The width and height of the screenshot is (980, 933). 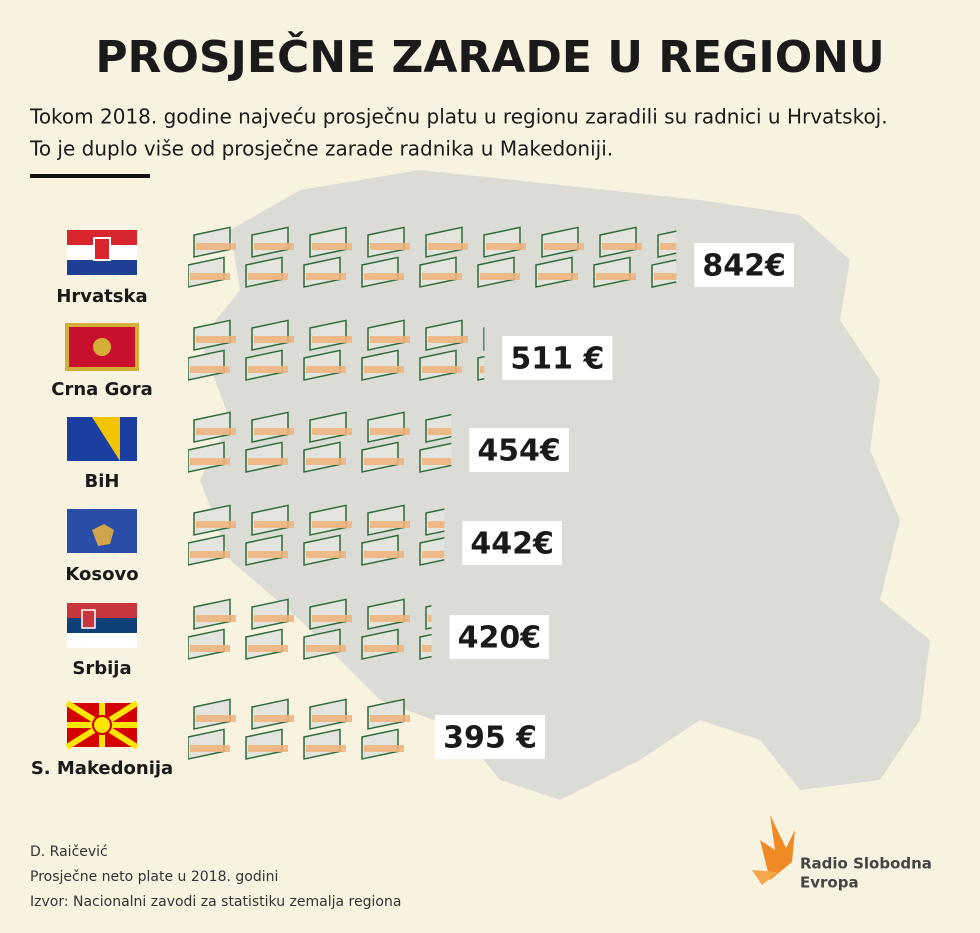 What do you see at coordinates (101, 574) in the screenshot?
I see `country-name: Kosovo` at bounding box center [101, 574].